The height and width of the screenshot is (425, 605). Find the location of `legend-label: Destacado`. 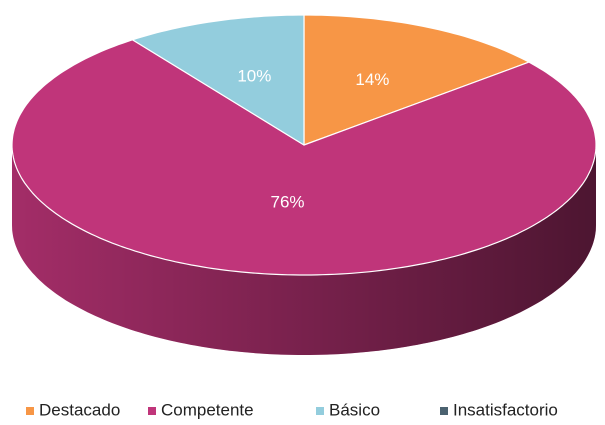

legend-label: Destacado is located at coordinates (79, 409).